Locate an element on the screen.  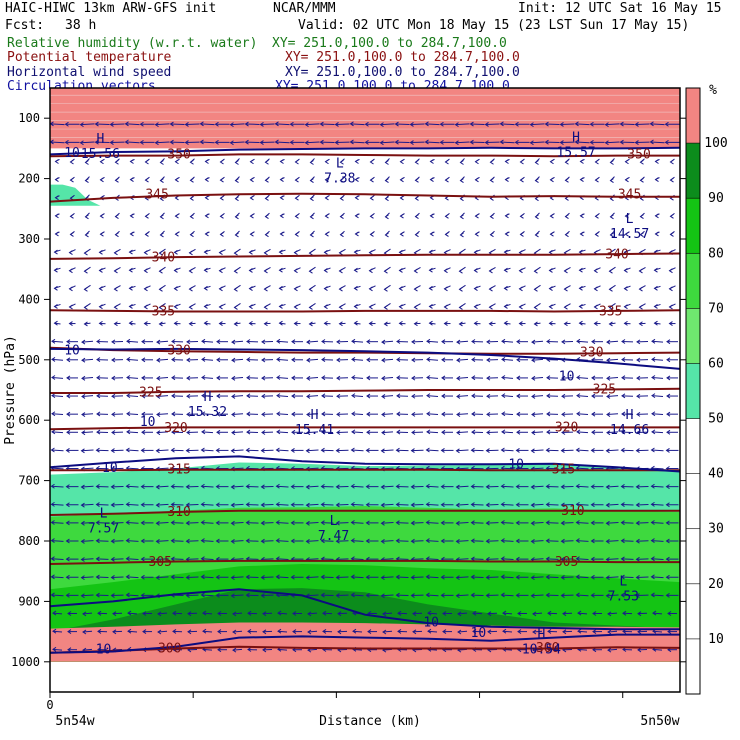
extremum-value: 10.54 is located at coordinates (541, 649).